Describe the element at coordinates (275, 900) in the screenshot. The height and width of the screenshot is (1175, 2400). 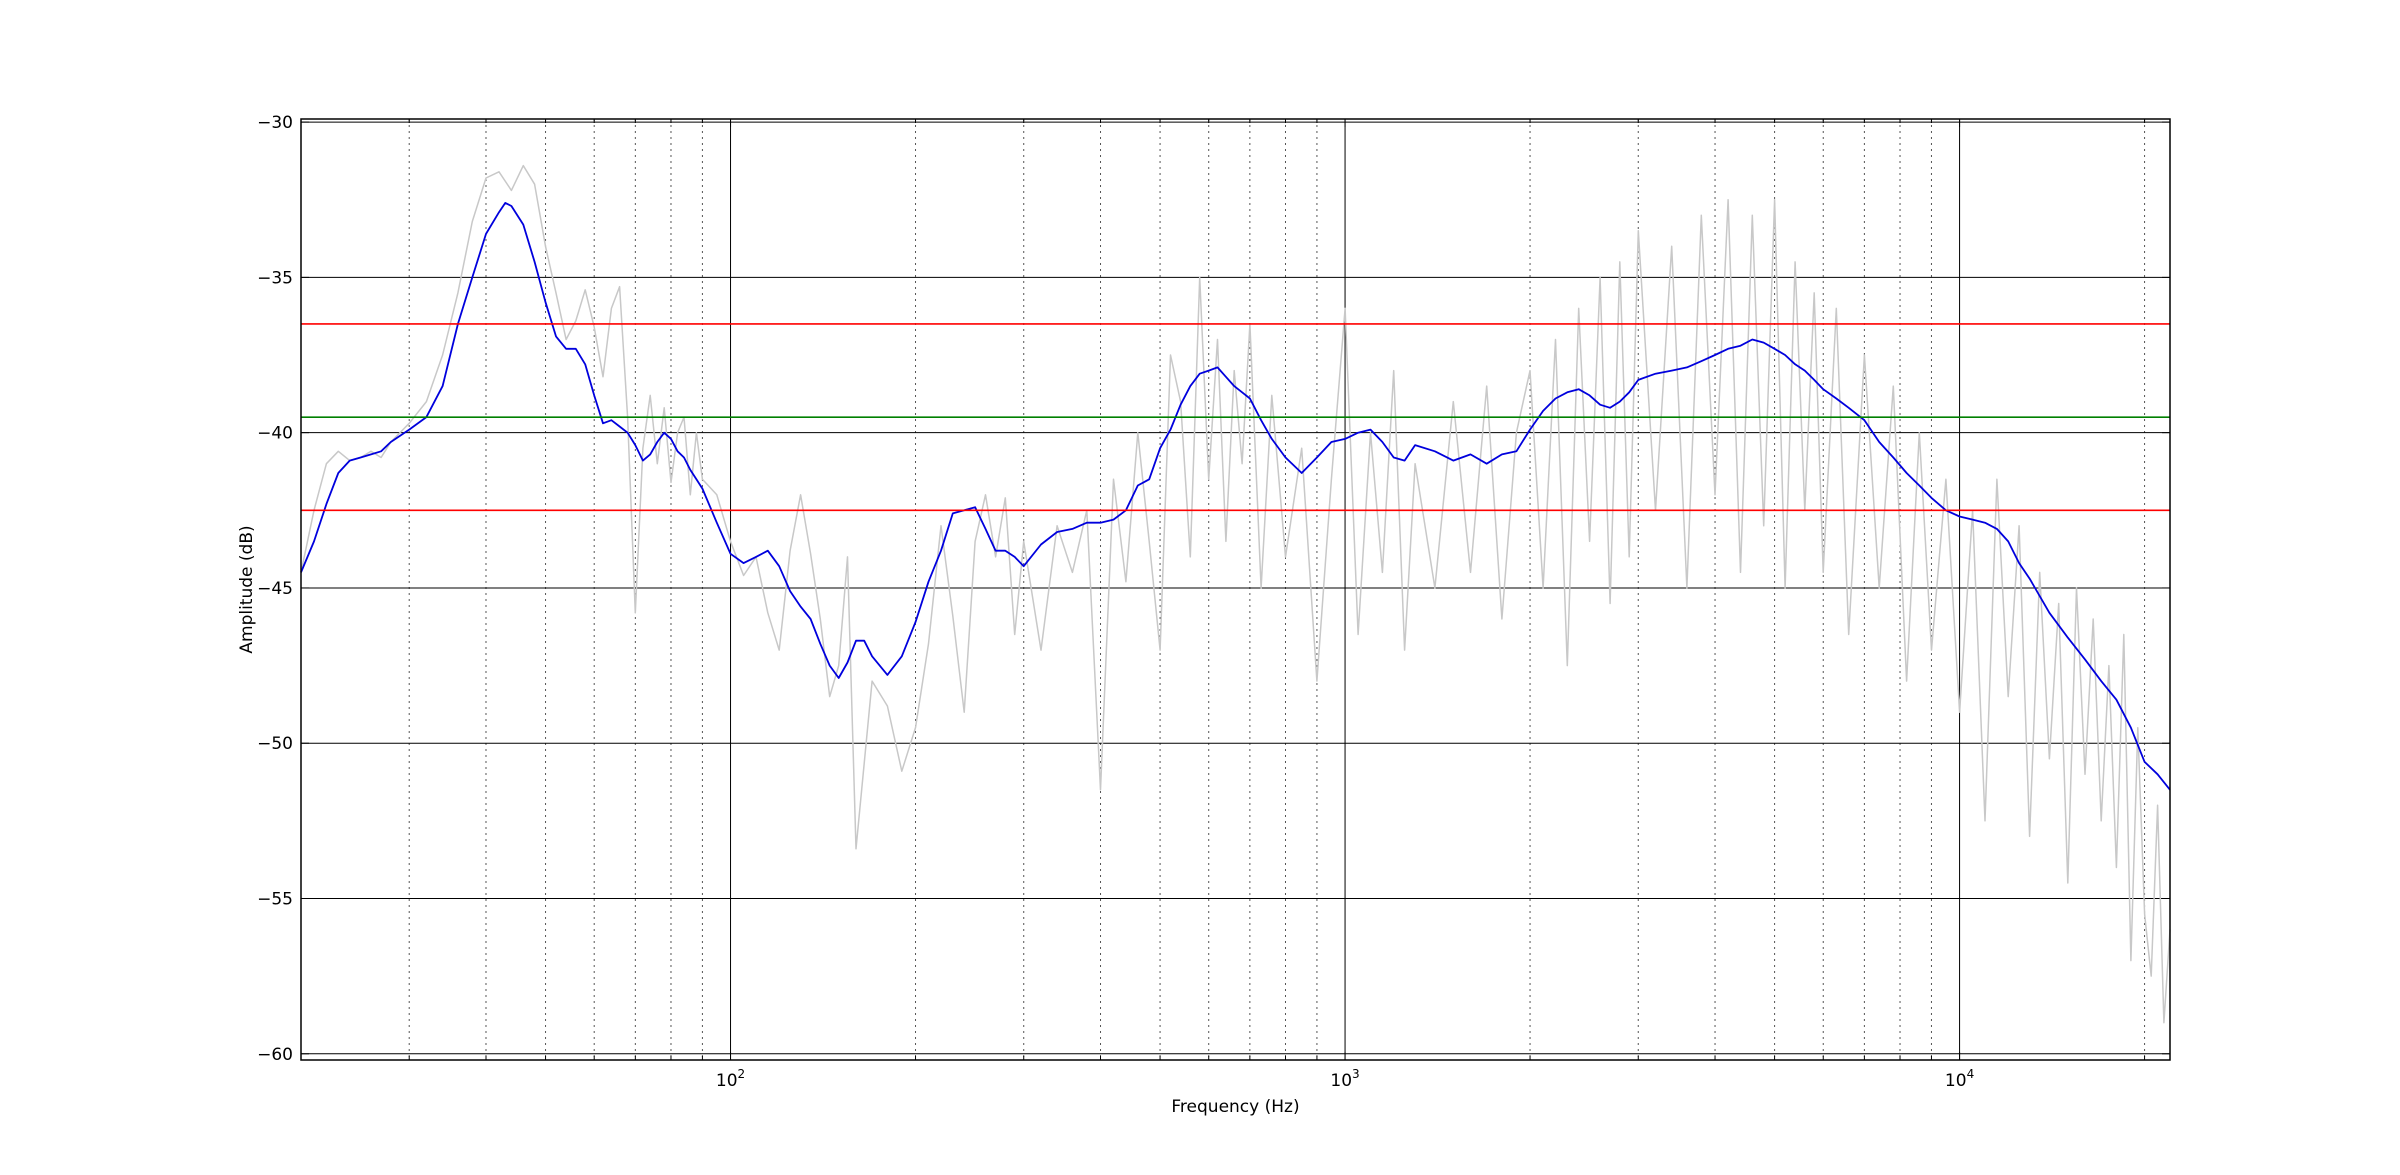
I see `y-tick-label: −55` at that location.